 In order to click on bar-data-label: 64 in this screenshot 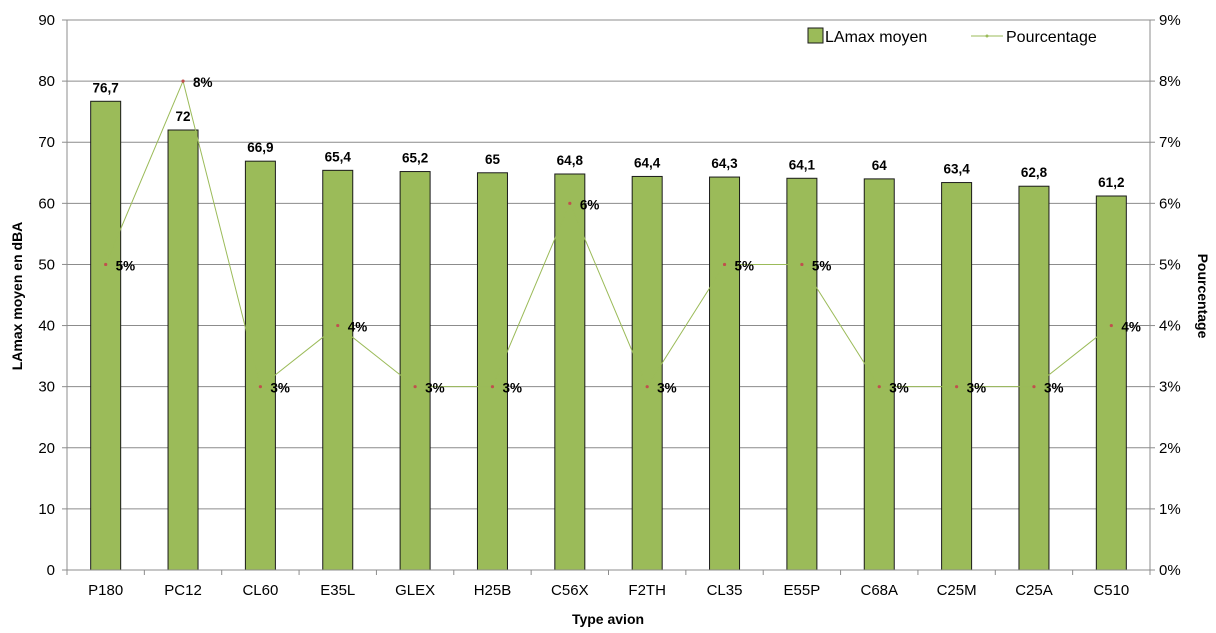, I will do `click(880, 165)`.